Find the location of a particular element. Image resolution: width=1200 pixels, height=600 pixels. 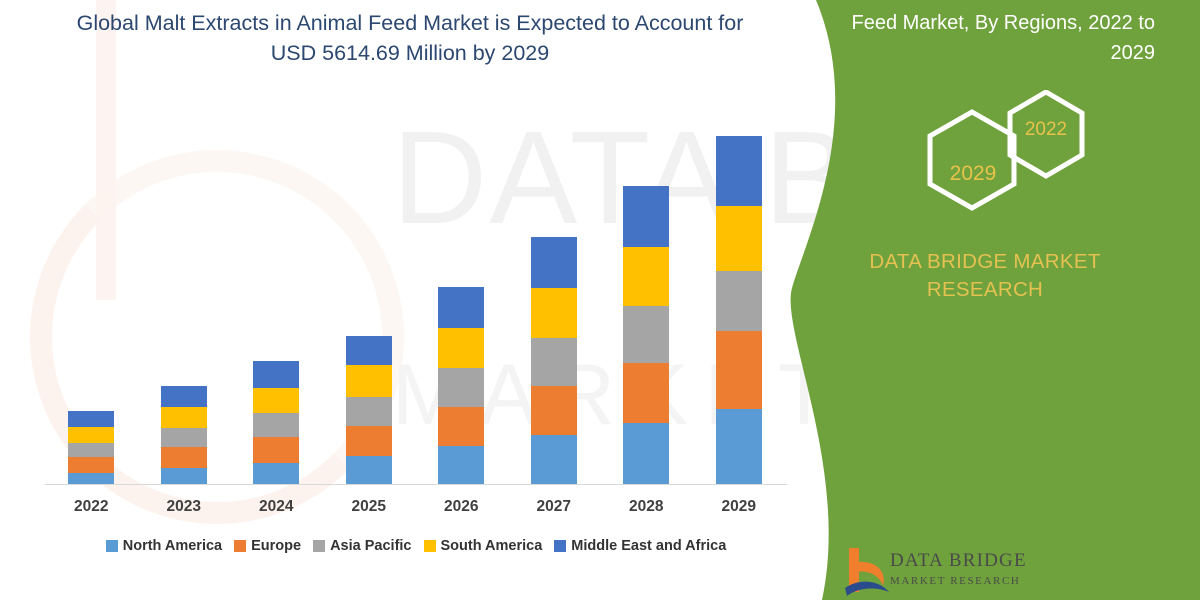

hexagon-group: 2029 2022 is located at coordinates (1025, 164).